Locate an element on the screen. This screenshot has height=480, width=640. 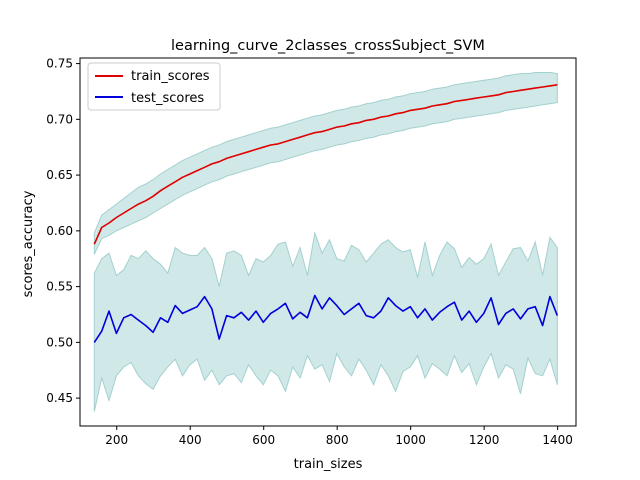
x-tick-label: 1200 is located at coordinates (484, 440).